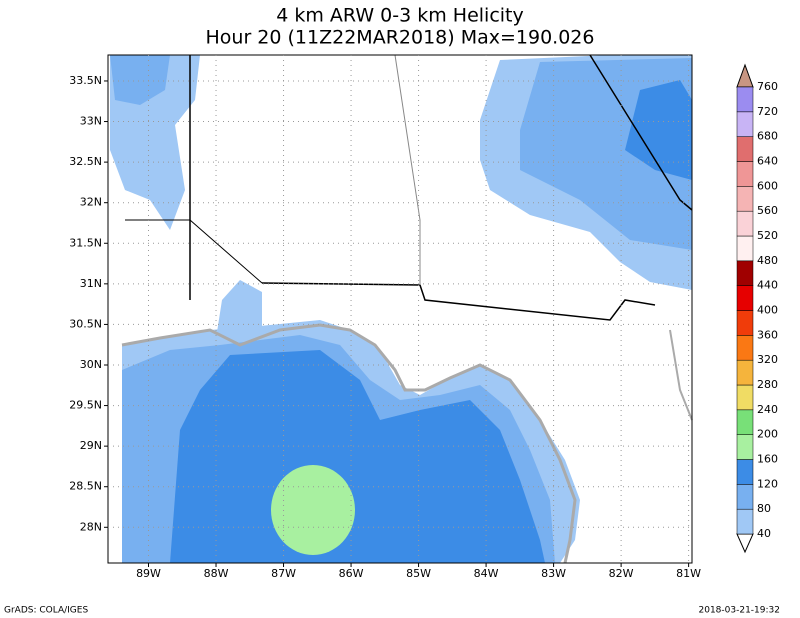 The width and height of the screenshot is (800, 618). What do you see at coordinates (767, 334) in the screenshot?
I see `colorbar-label: 360` at bounding box center [767, 334].